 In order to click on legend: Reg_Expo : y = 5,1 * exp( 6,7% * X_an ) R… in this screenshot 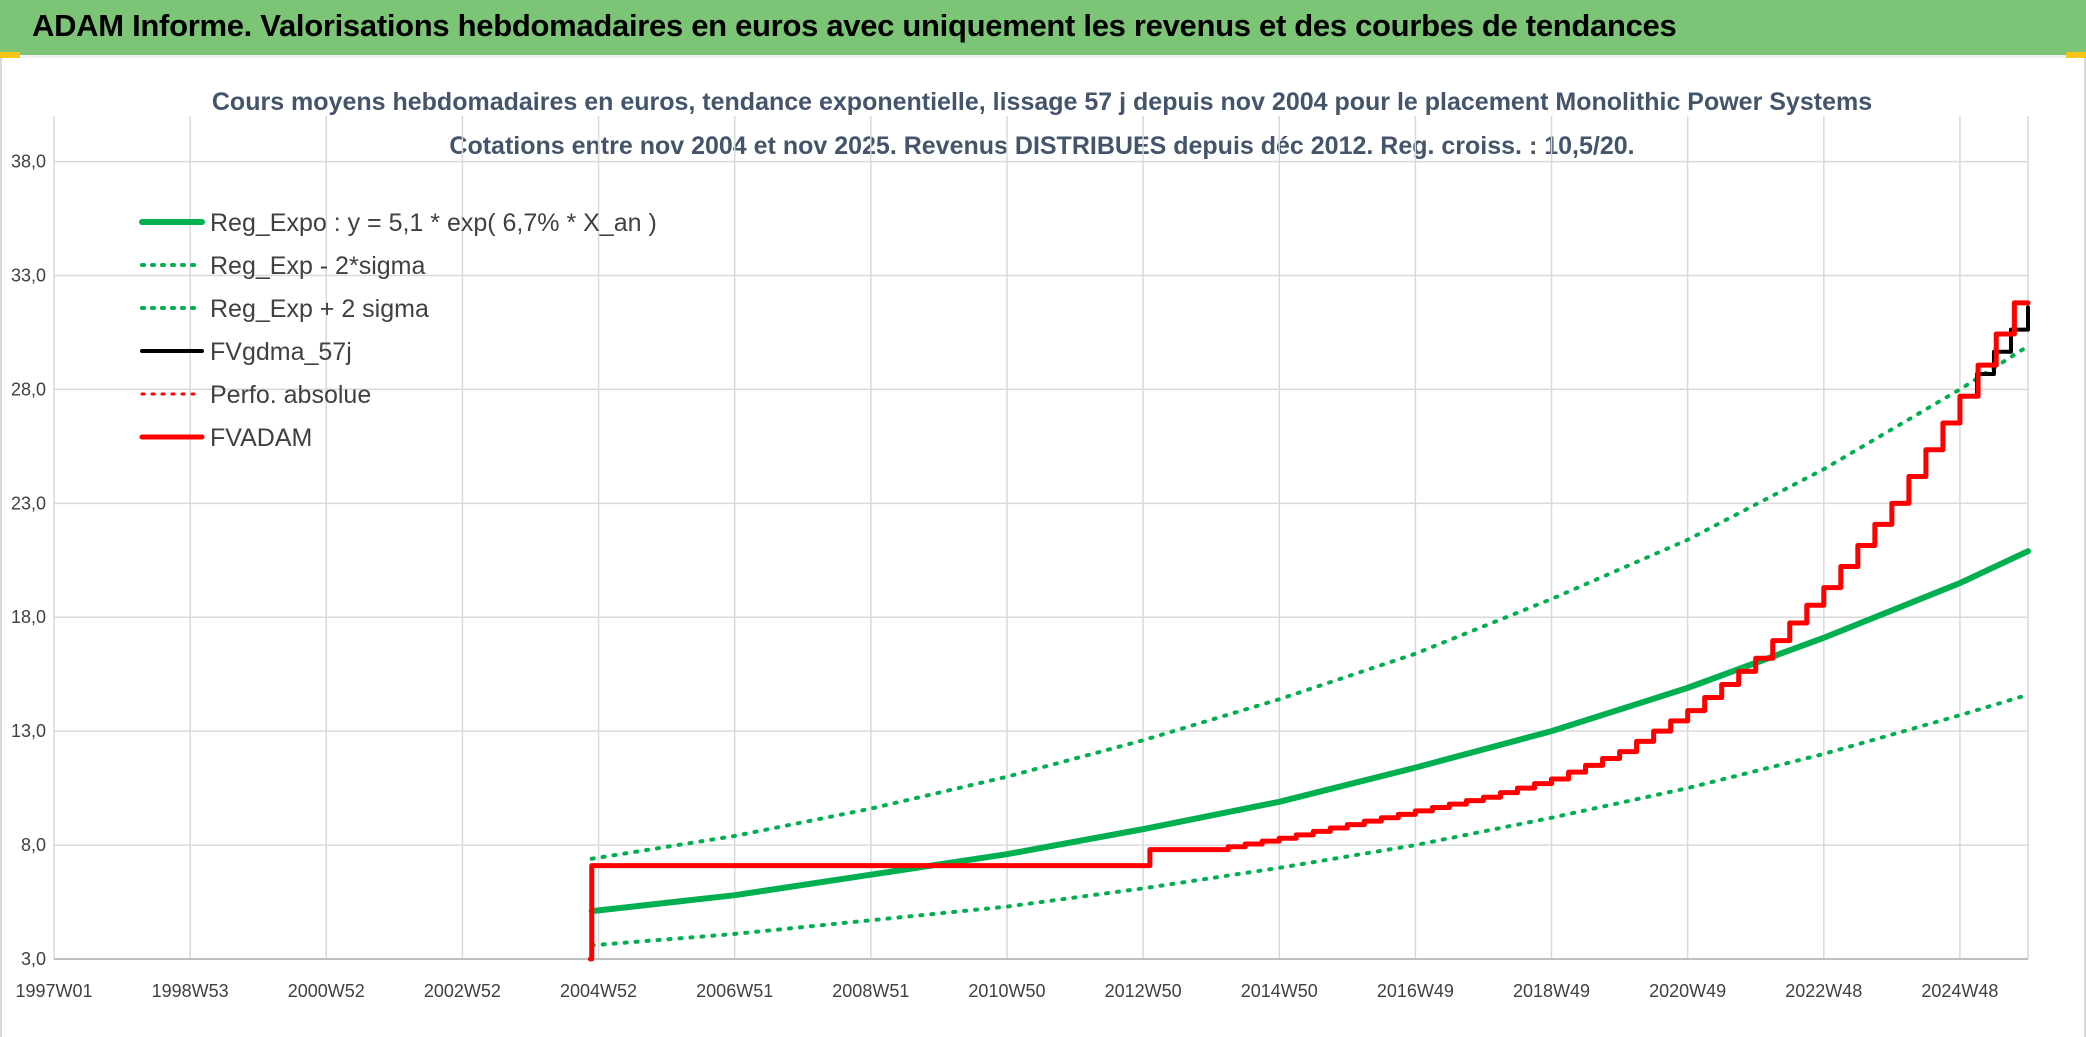, I will do `click(398, 330)`.